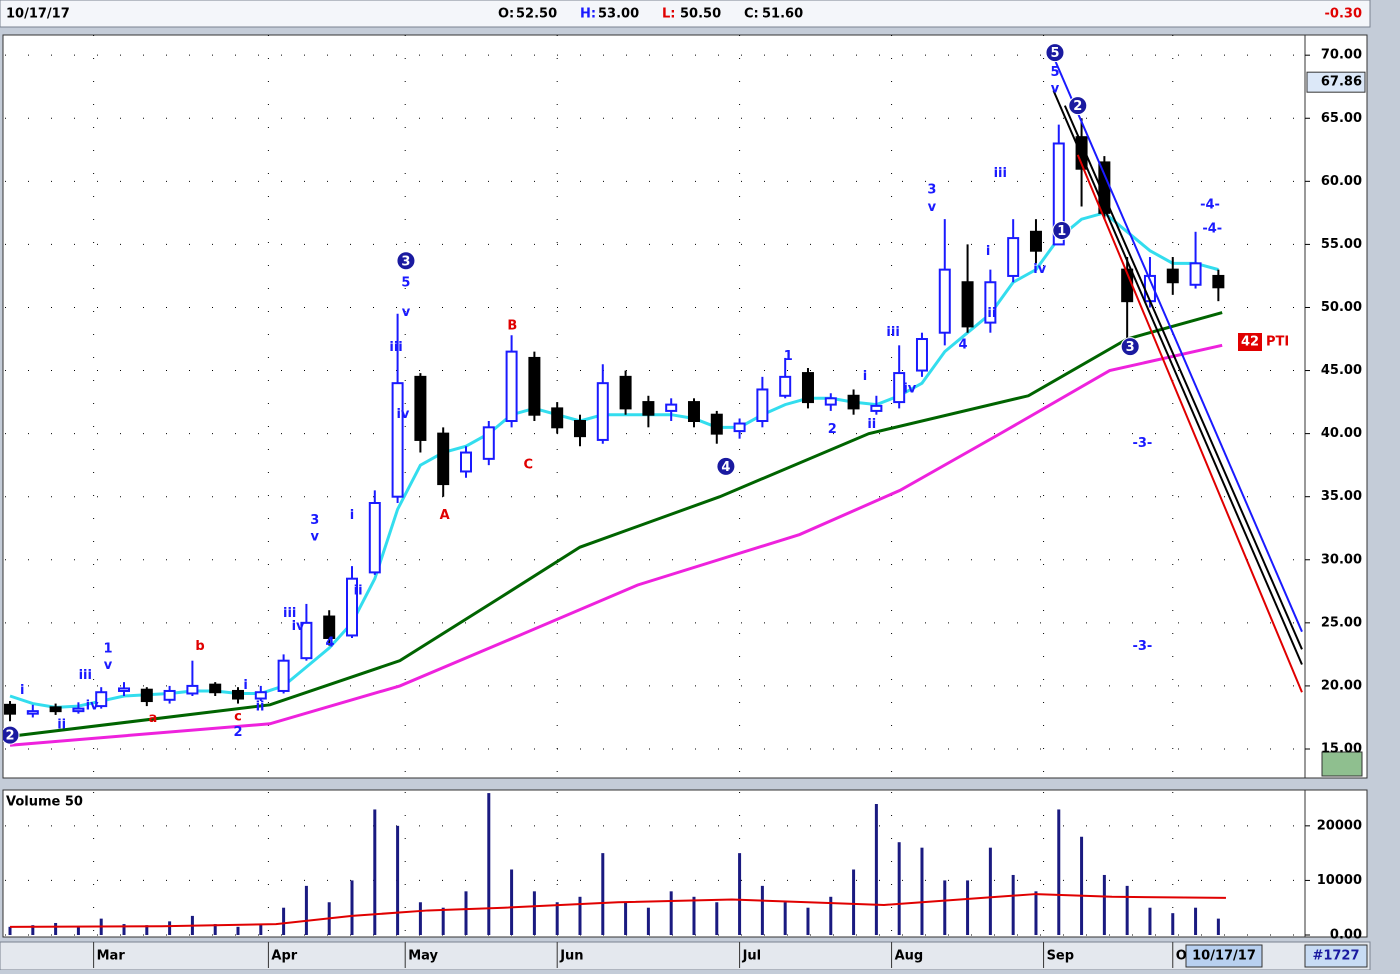  What do you see at coordinates (111, 956) in the screenshot?
I see `x-tick-label: Mar` at bounding box center [111, 956].